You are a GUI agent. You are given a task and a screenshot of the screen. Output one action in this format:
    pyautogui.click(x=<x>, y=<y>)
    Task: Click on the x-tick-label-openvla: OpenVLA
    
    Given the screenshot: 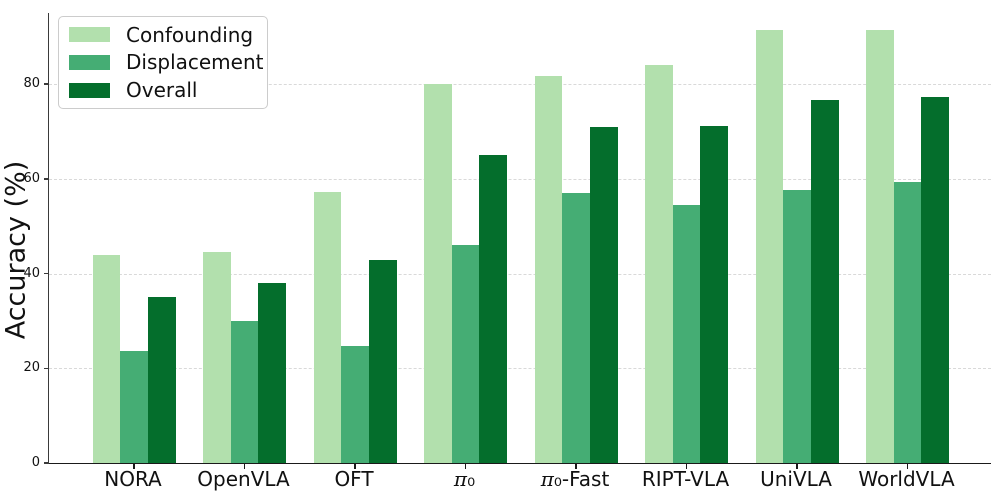 What is the action you would take?
    pyautogui.click(x=243, y=479)
    